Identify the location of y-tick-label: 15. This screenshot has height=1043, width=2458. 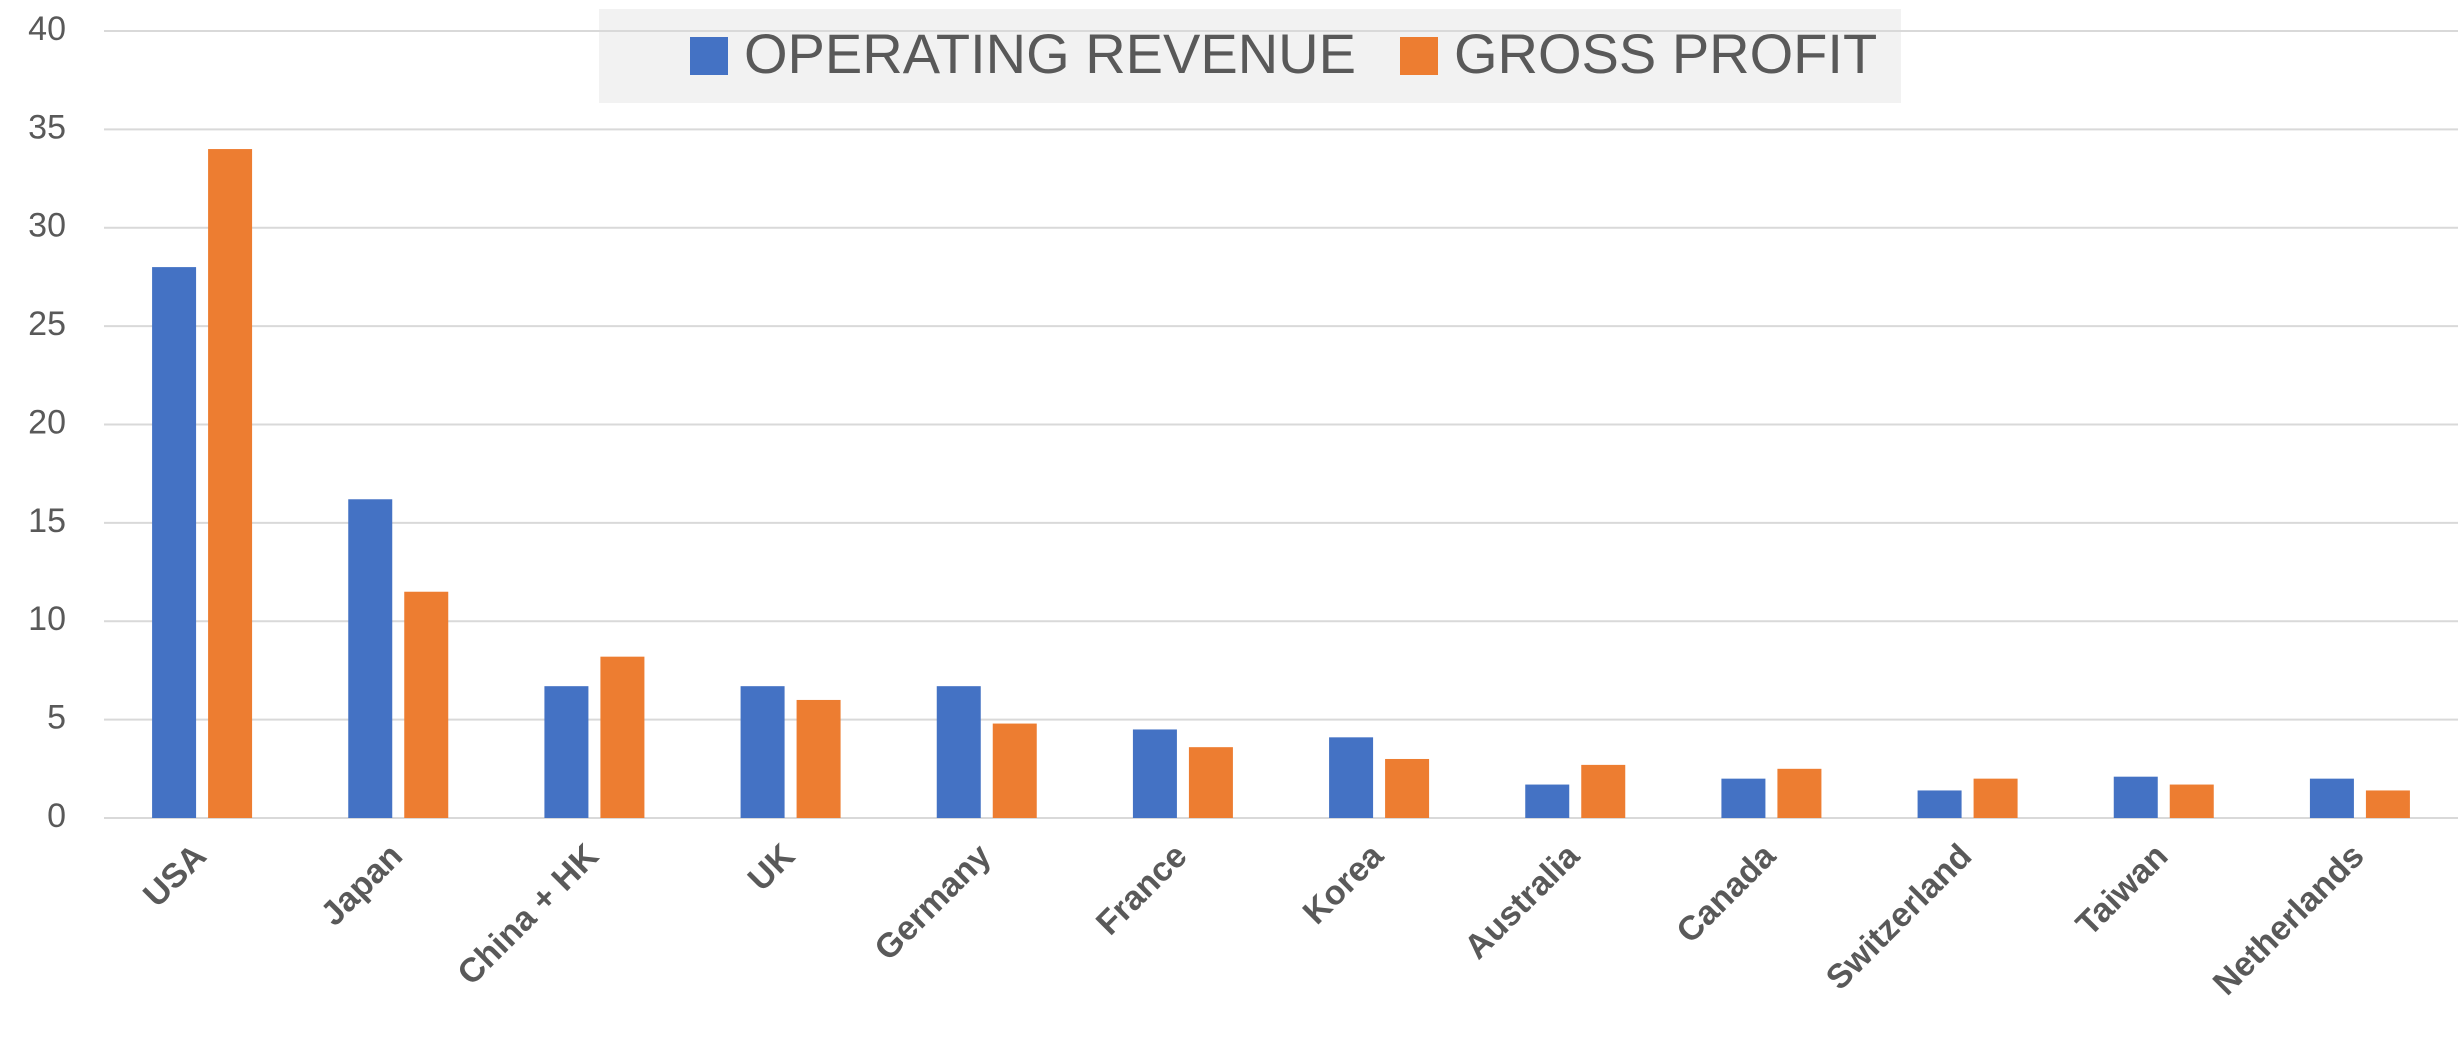
(47, 521).